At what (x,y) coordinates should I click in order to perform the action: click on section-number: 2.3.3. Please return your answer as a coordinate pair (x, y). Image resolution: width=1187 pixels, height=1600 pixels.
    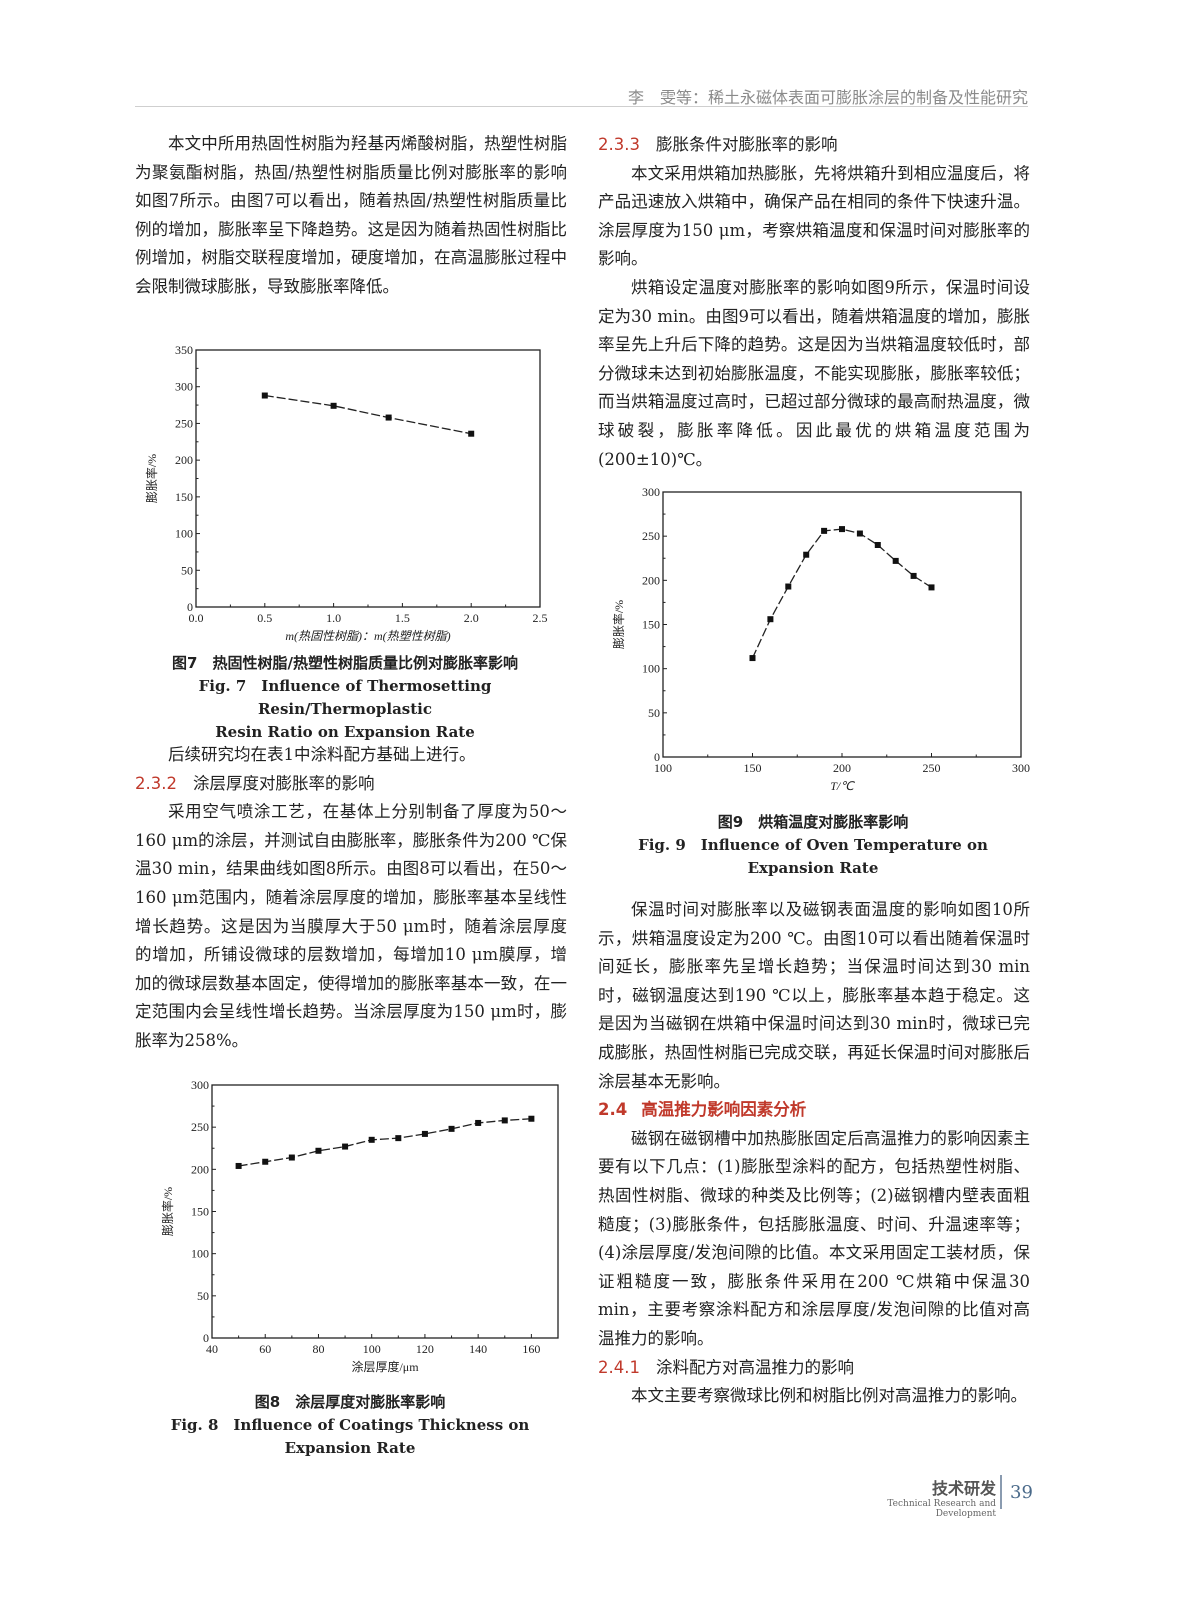
    Looking at the image, I should click on (619, 144).